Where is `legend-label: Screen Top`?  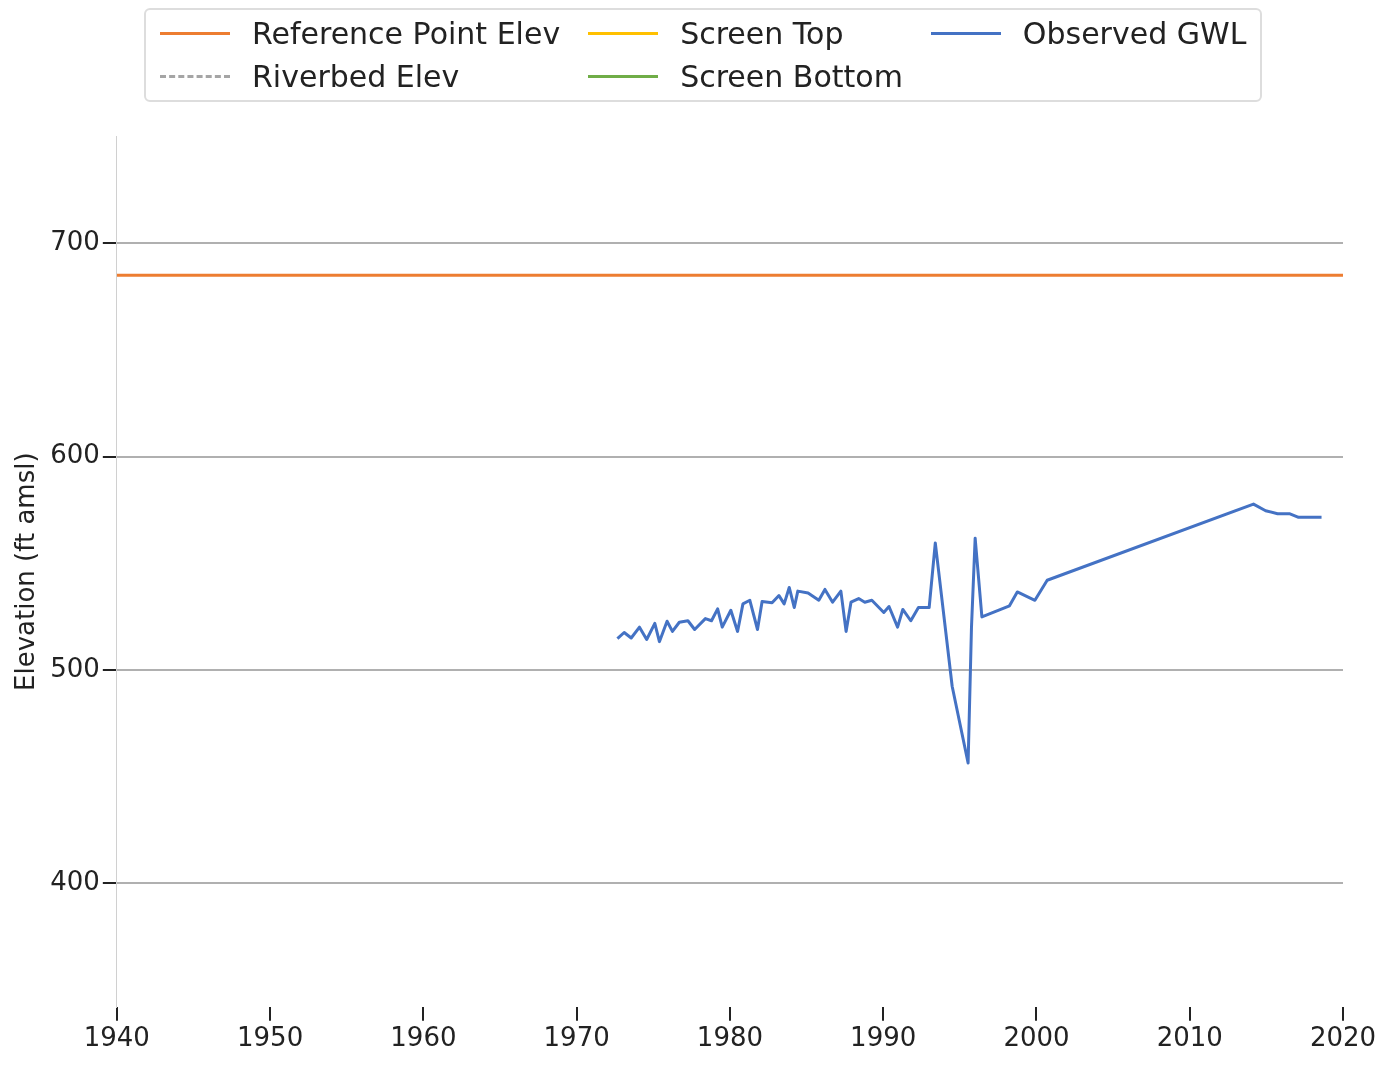 legend-label: Screen Top is located at coordinates (762, 33).